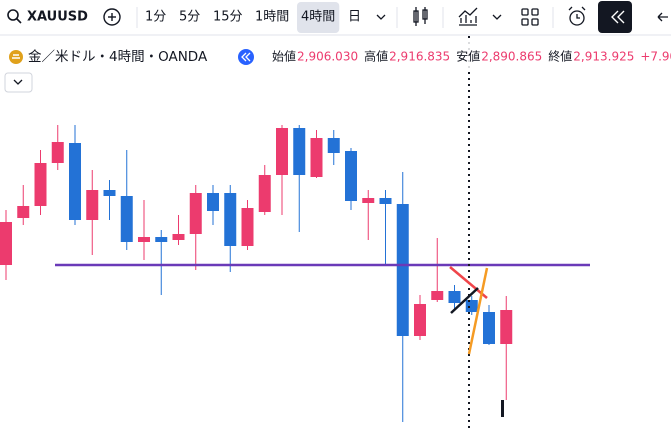 The image size is (671, 430). I want to click on replay-button, so click(615, 17).